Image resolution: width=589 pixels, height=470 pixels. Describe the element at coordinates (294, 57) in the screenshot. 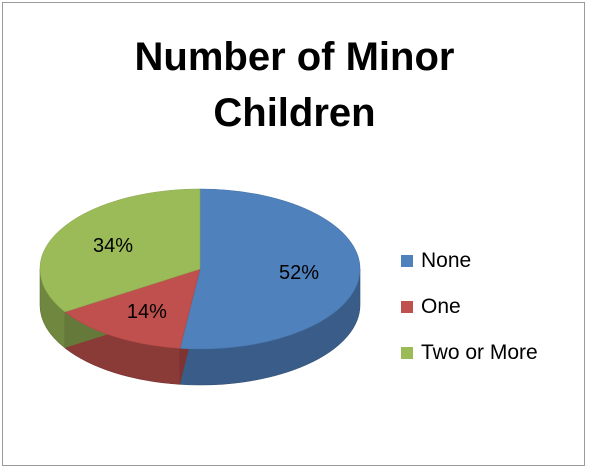

I see `chart-title-line-1: Number of Minor` at that location.